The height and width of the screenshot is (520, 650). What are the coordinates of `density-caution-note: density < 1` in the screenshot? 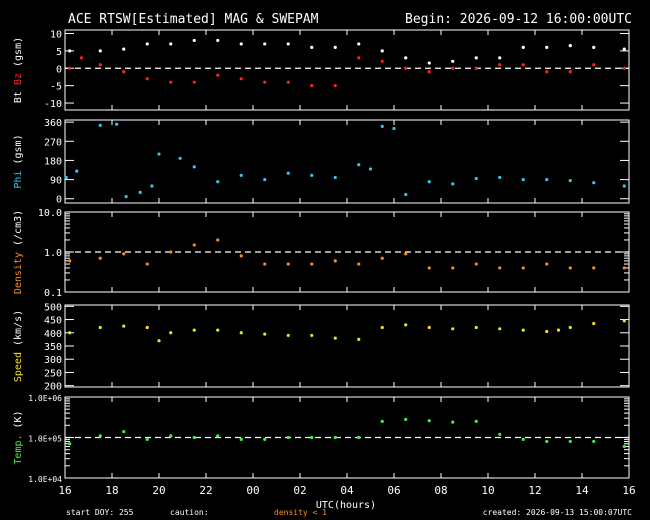 It's located at (300, 512).